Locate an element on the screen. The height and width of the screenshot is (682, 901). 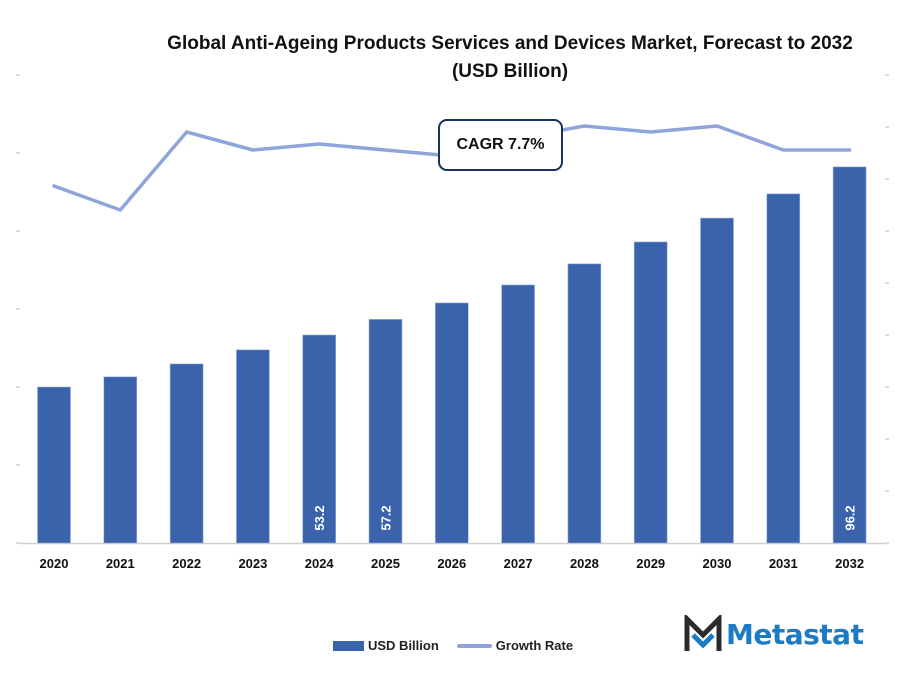
legend-bar-swatch is located at coordinates (348, 645).